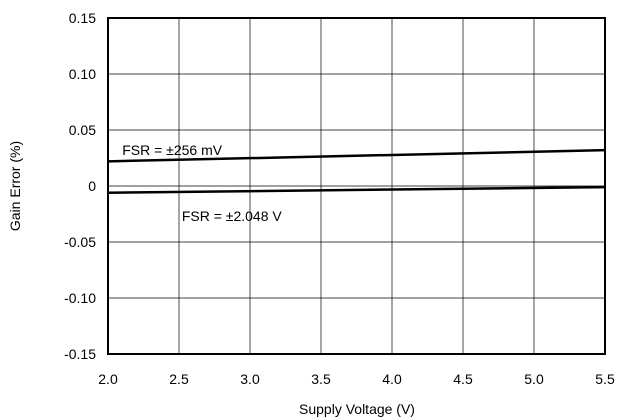  I want to click on x-tick-label: 3.5, so click(321, 379).